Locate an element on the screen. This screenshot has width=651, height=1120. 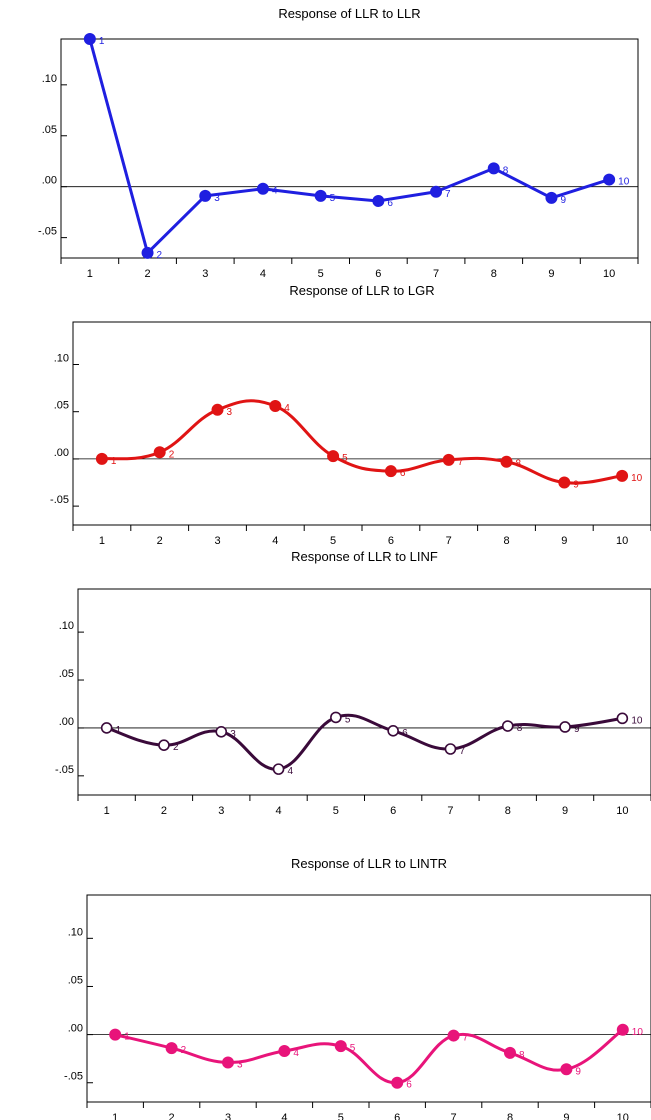
chart-title: Response of LLR to LINTR is located at coordinates (369, 863).